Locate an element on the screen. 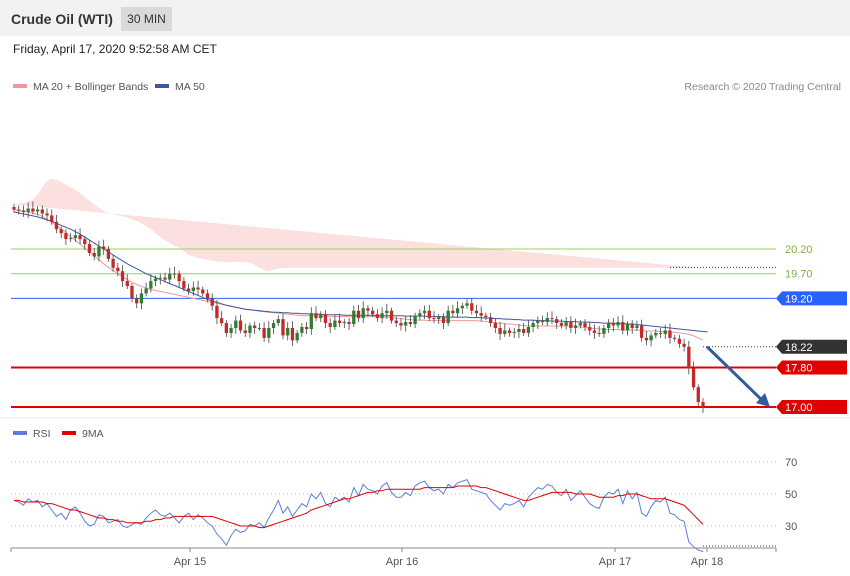 This screenshot has width=850, height=576. projection-arrow-head is located at coordinates (763, 400).